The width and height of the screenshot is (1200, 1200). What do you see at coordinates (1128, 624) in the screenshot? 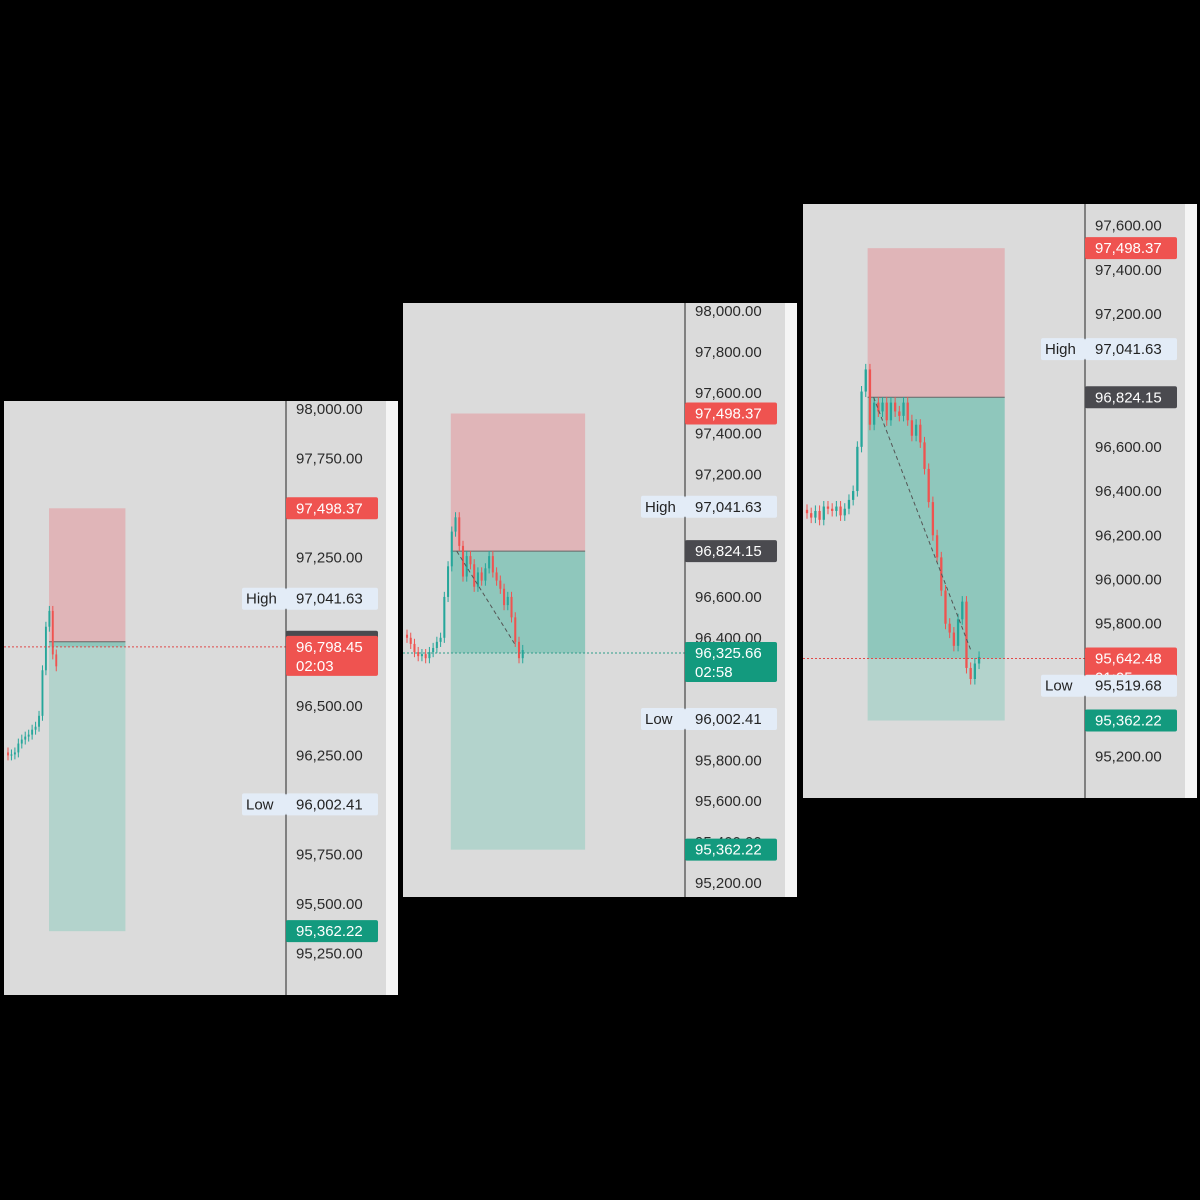
I see `price-tick-label: 95,800.00` at bounding box center [1128, 624].